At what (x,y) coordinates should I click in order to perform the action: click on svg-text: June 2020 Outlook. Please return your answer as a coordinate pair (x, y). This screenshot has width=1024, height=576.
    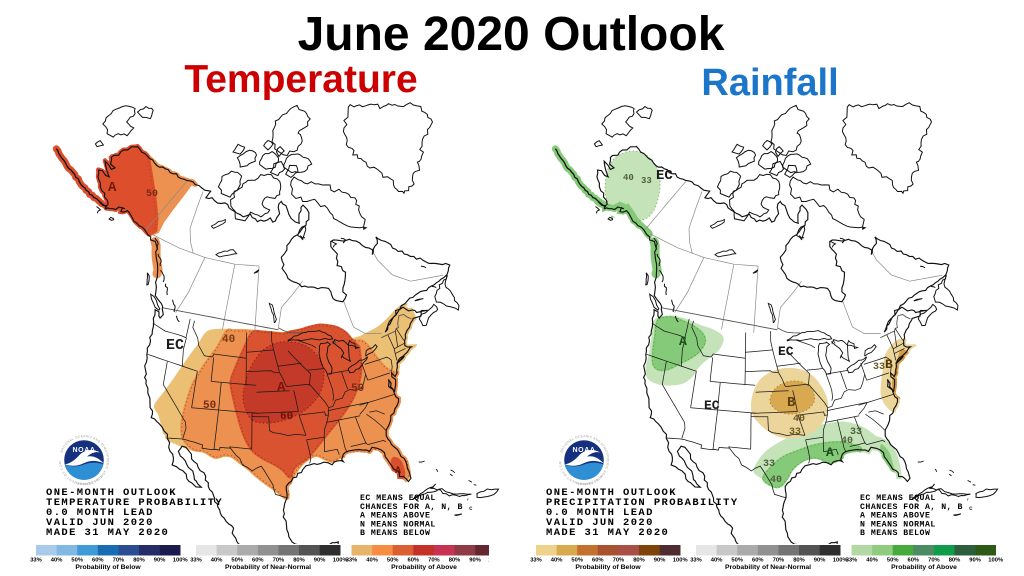
    Looking at the image, I should click on (511, 34).